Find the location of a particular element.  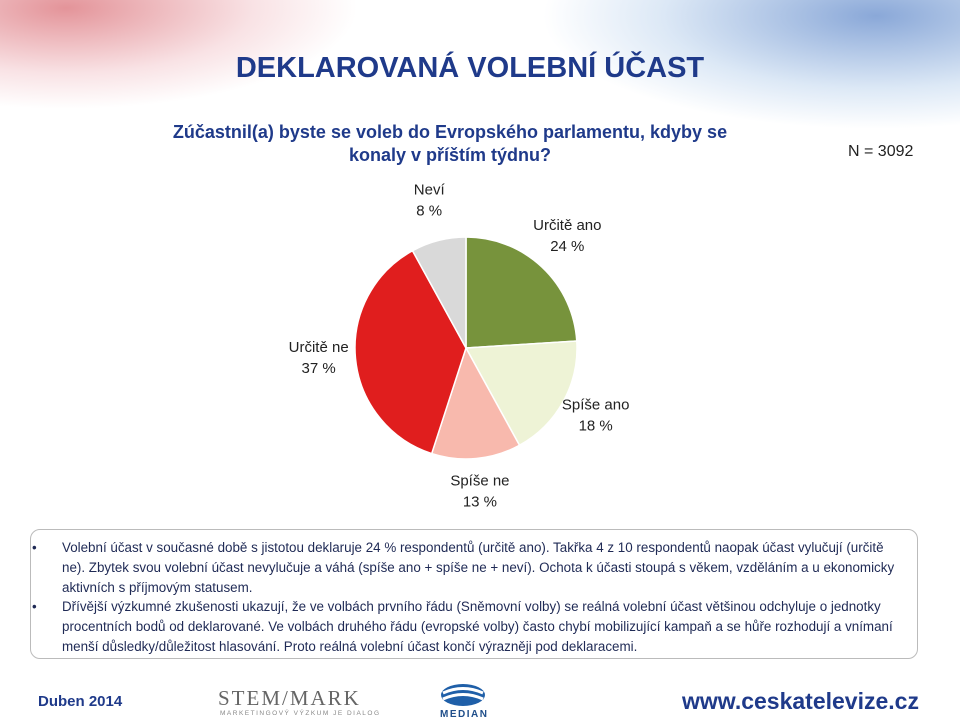

slice-name: Spíše ne is located at coordinates (479, 480).